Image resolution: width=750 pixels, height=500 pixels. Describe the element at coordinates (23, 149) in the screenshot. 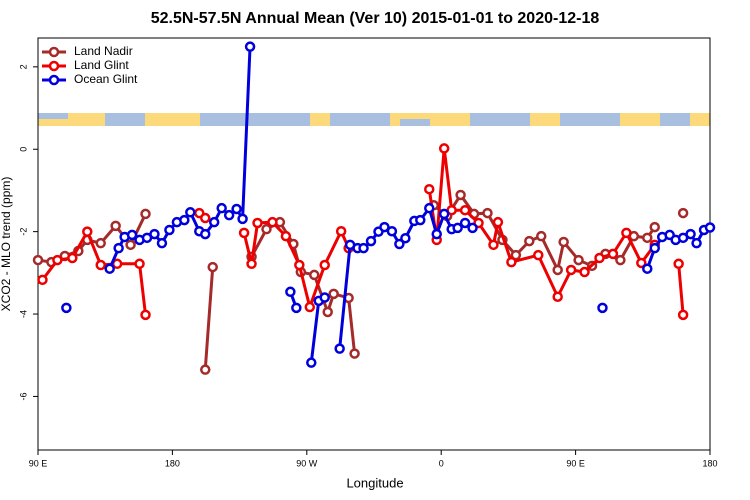

I see `y-tick-label: 0` at that location.